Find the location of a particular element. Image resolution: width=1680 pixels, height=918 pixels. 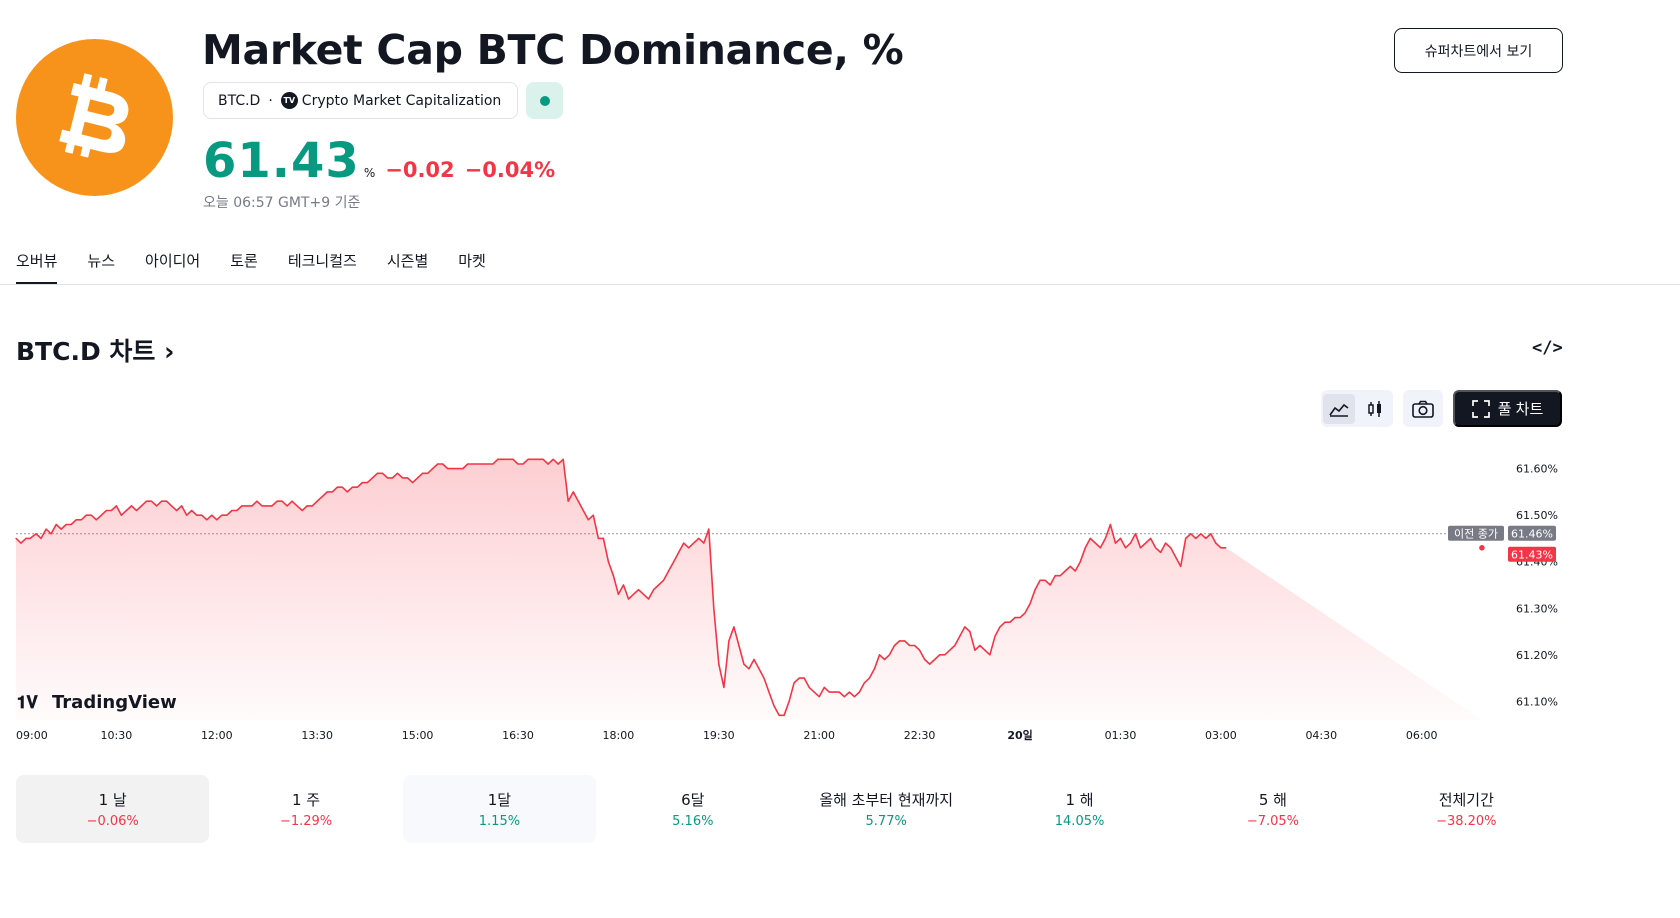

tradingview-logo-icon: 𝟏𝐕 is located at coordinates (27, 703).